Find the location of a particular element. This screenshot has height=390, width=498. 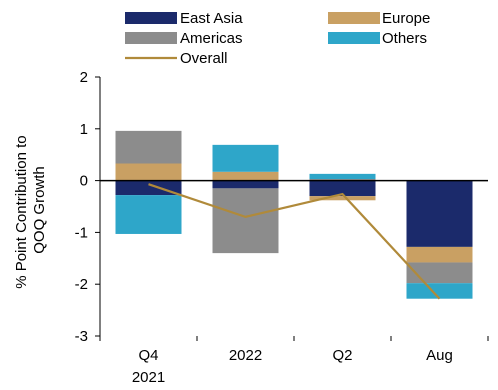

legend-label-east-asia: East Asia is located at coordinates (211, 18).